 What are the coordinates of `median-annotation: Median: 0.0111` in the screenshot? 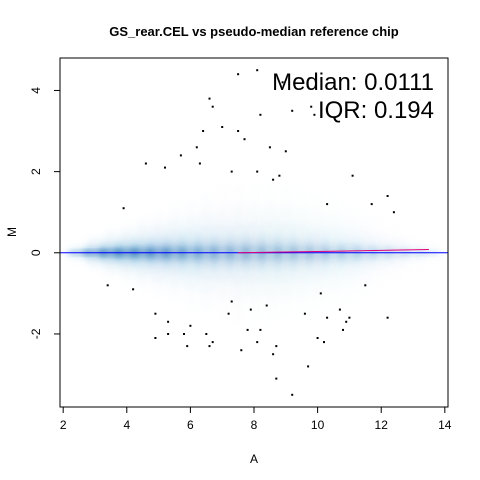 It's located at (353, 82).